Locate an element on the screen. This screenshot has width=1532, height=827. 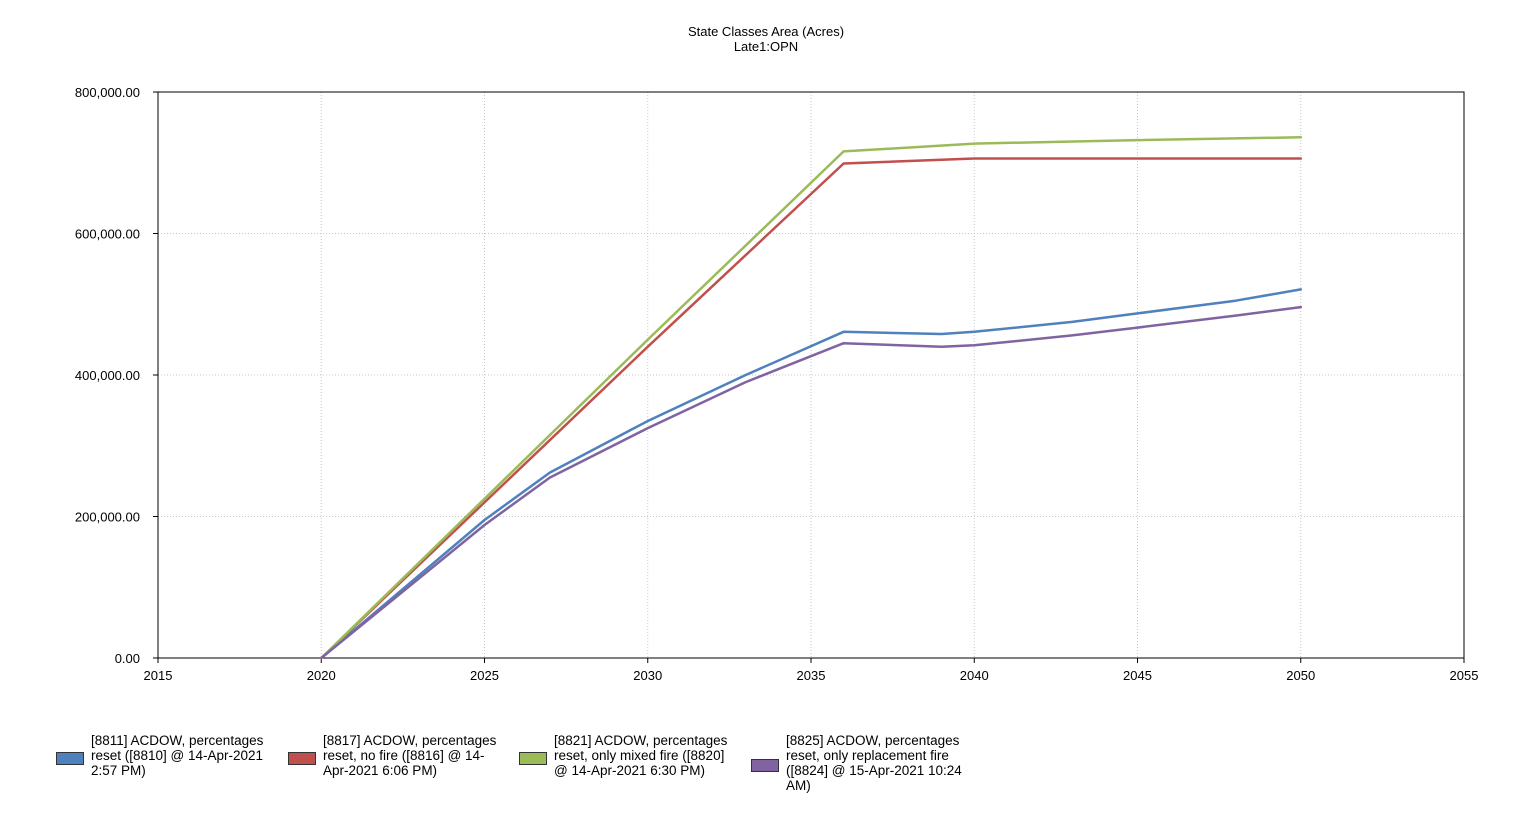
y-tick-label: 400,000.00 is located at coordinates (107, 375).